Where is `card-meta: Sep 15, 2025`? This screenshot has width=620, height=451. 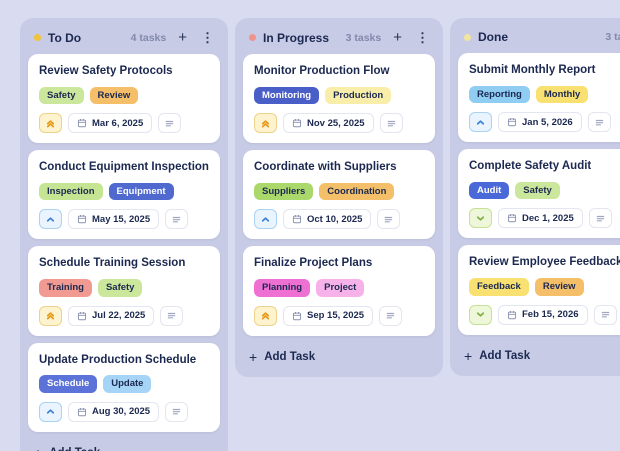
card-meta: Sep 15, 2025 is located at coordinates (339, 315).